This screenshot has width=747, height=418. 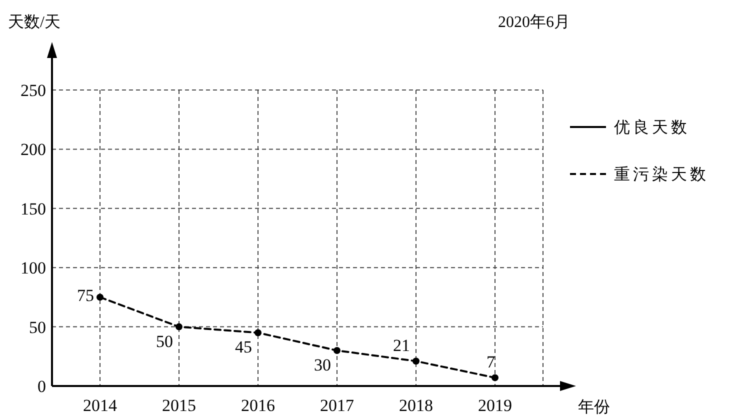 I want to click on legend-label: 重污染天数, so click(x=661, y=175).